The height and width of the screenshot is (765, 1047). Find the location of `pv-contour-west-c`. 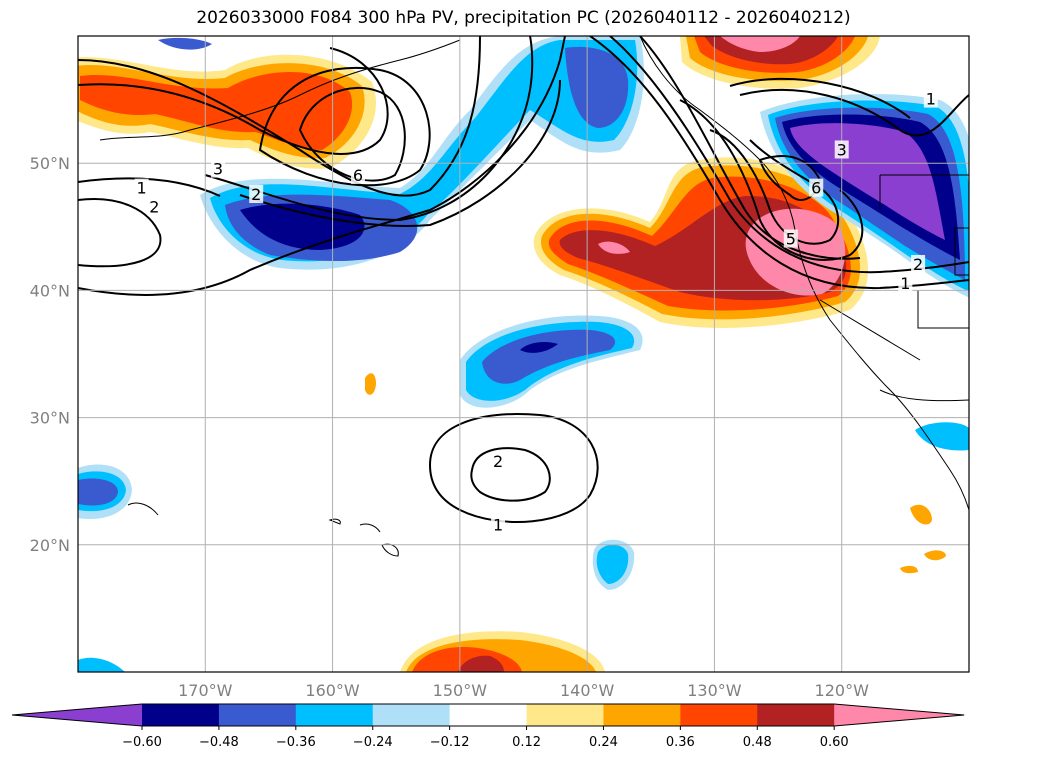

pv-contour-west-c is located at coordinates (369, 129).